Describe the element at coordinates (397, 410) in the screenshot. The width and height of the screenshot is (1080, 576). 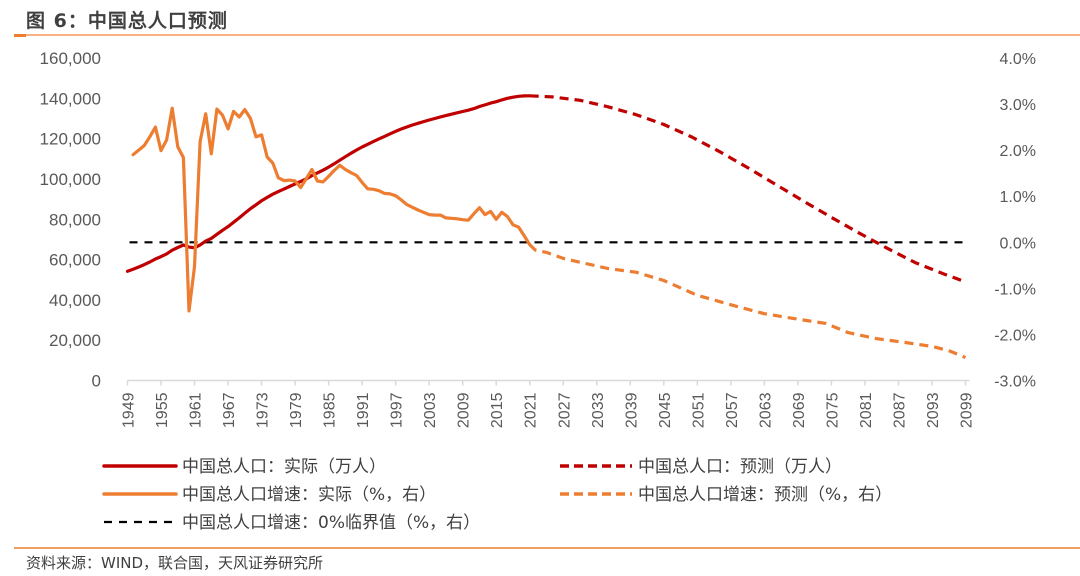
I see `x-axis-tick-label: 1997` at that location.